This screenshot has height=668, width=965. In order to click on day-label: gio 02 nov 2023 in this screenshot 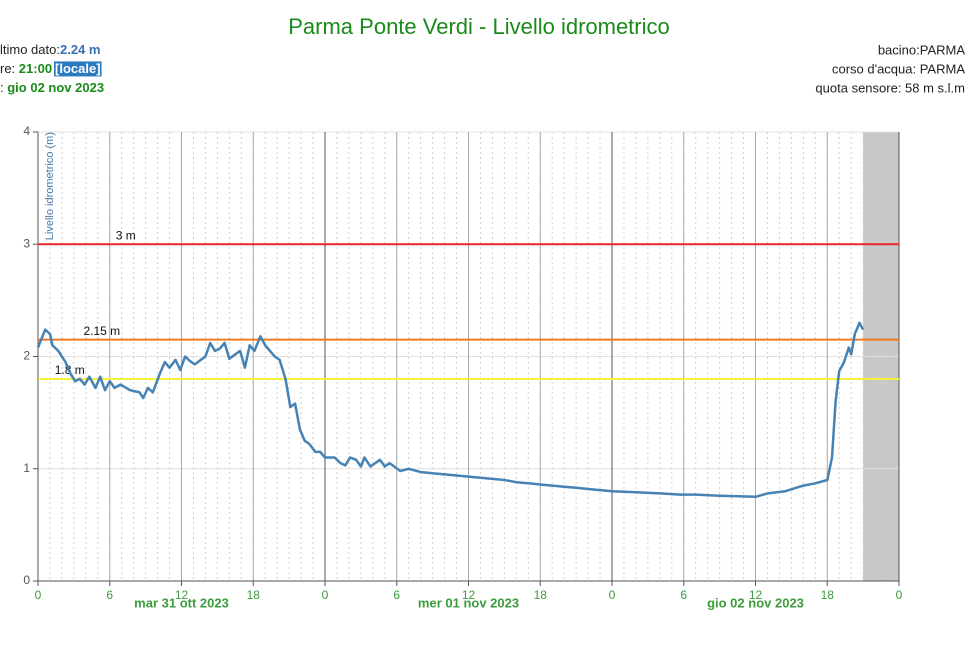, I will do `click(755, 602)`.